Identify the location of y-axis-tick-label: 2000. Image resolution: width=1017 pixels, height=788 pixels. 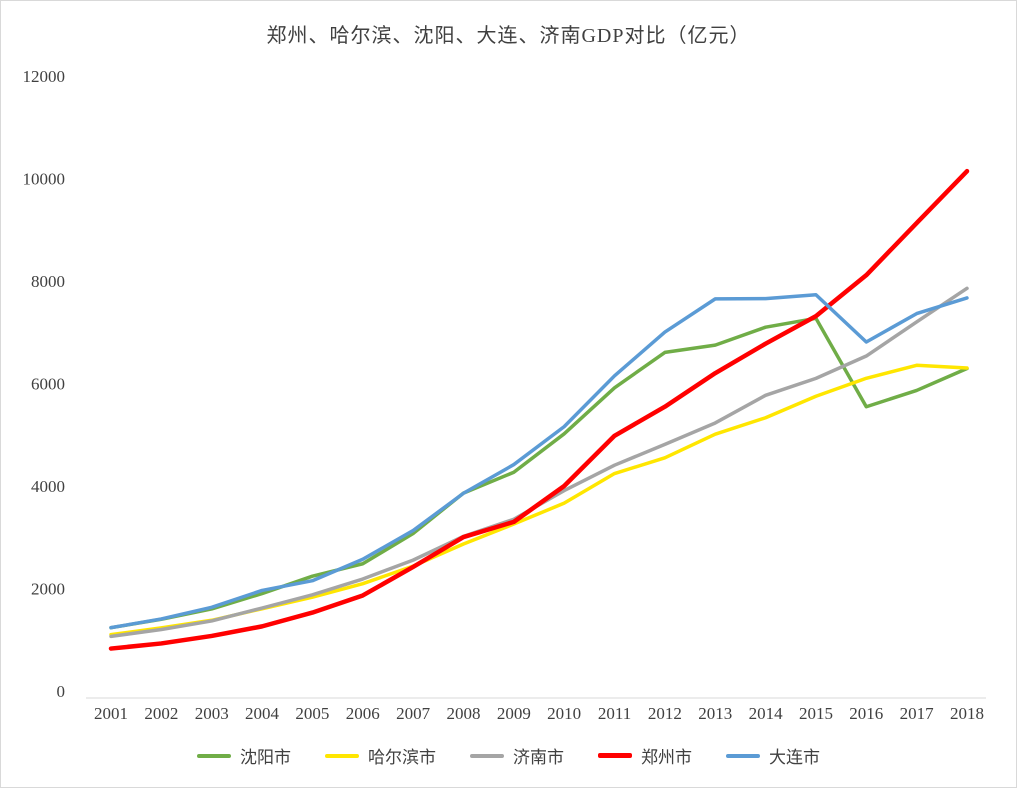
(48, 589).